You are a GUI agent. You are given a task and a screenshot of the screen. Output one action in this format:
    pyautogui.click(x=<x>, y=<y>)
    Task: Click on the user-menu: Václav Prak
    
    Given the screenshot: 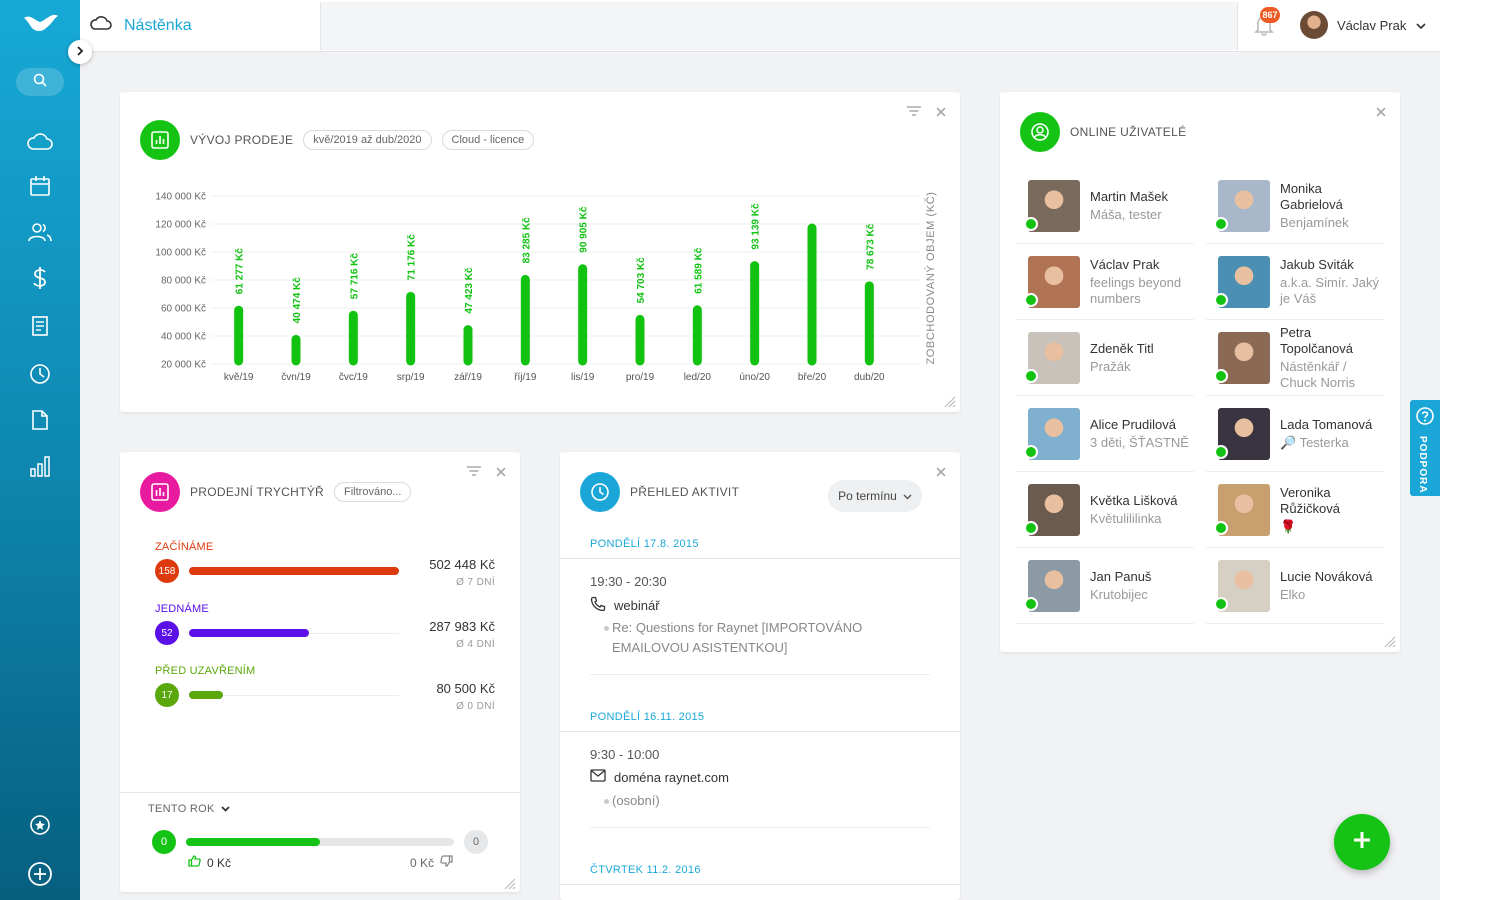 What is the action you would take?
    pyautogui.click(x=1363, y=25)
    